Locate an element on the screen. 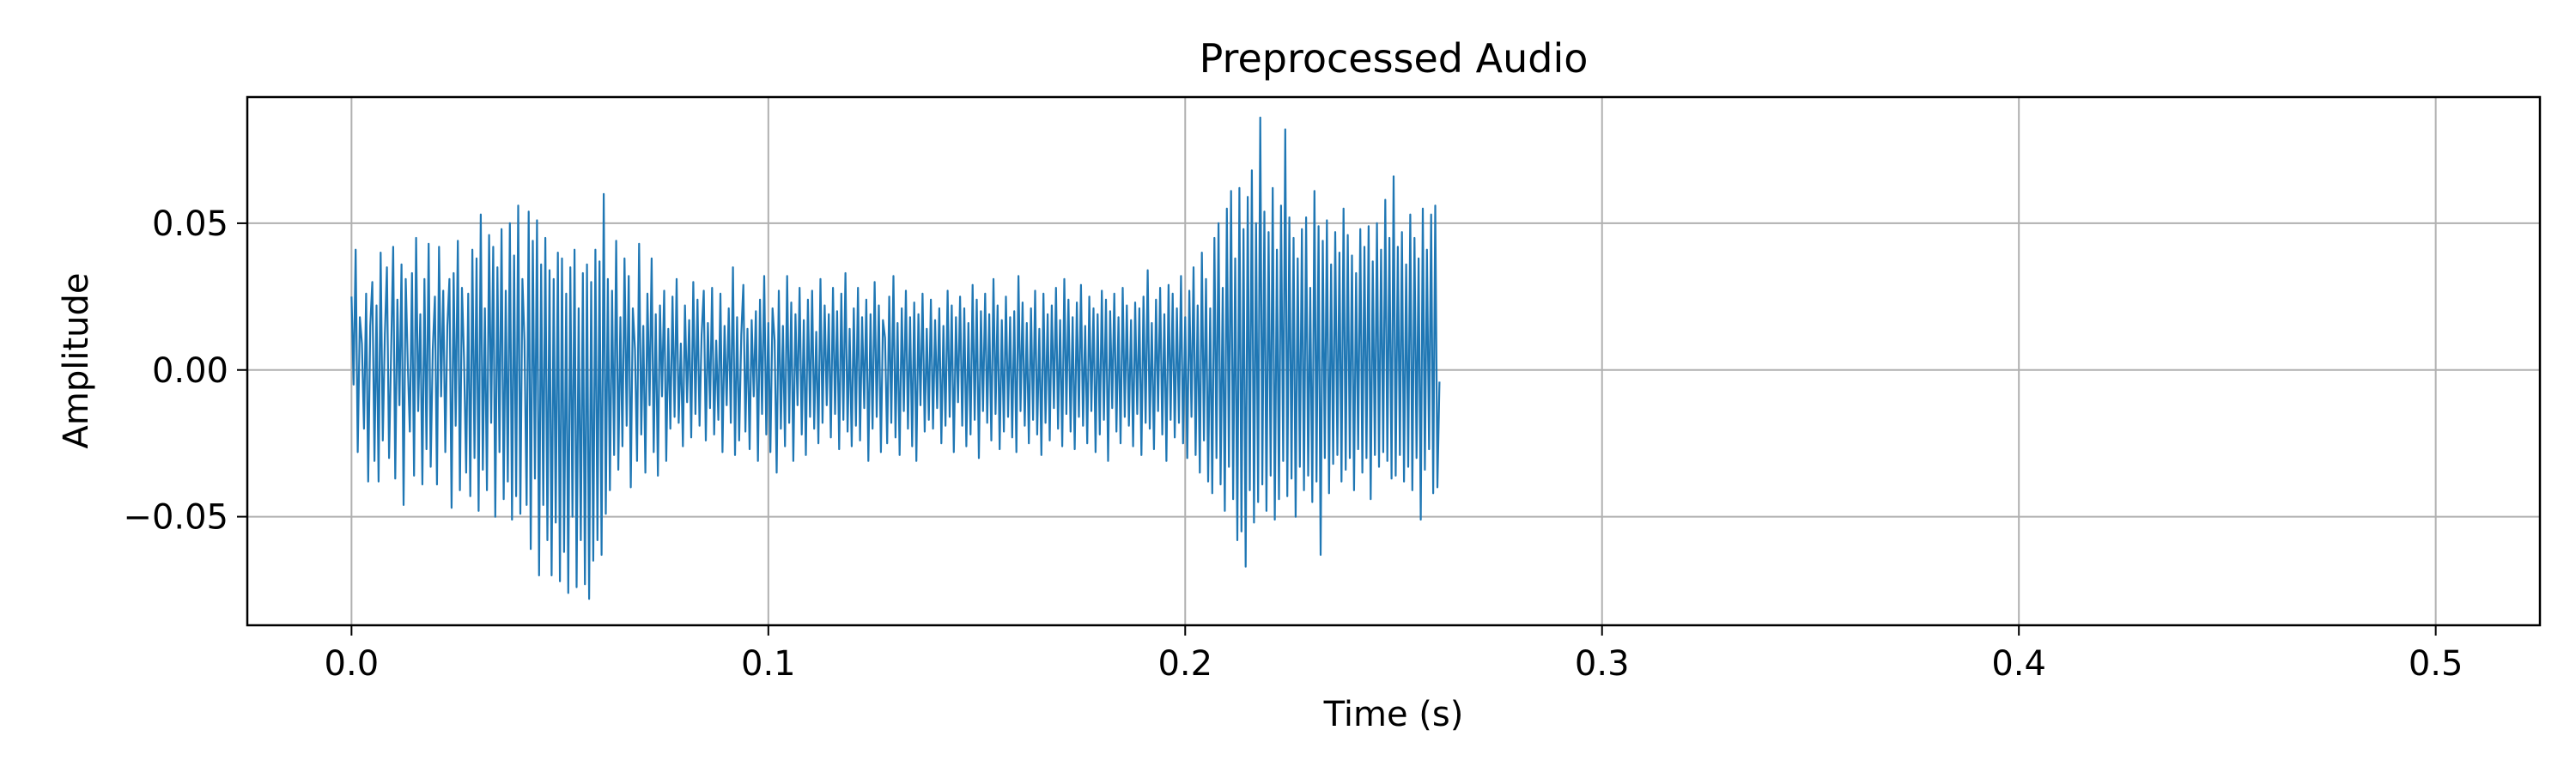  chart-title: Preprocessed Audio is located at coordinates (1394, 58).